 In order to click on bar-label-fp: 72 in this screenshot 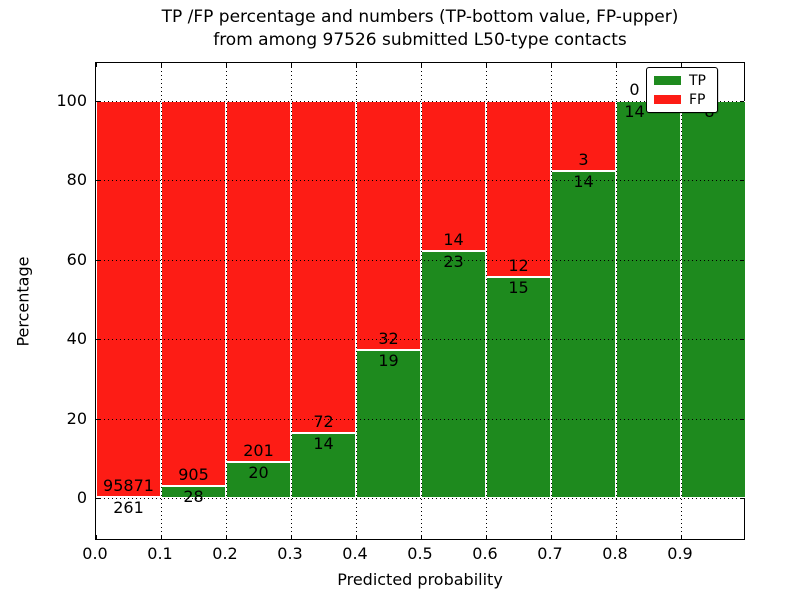, I will do `click(323, 422)`.